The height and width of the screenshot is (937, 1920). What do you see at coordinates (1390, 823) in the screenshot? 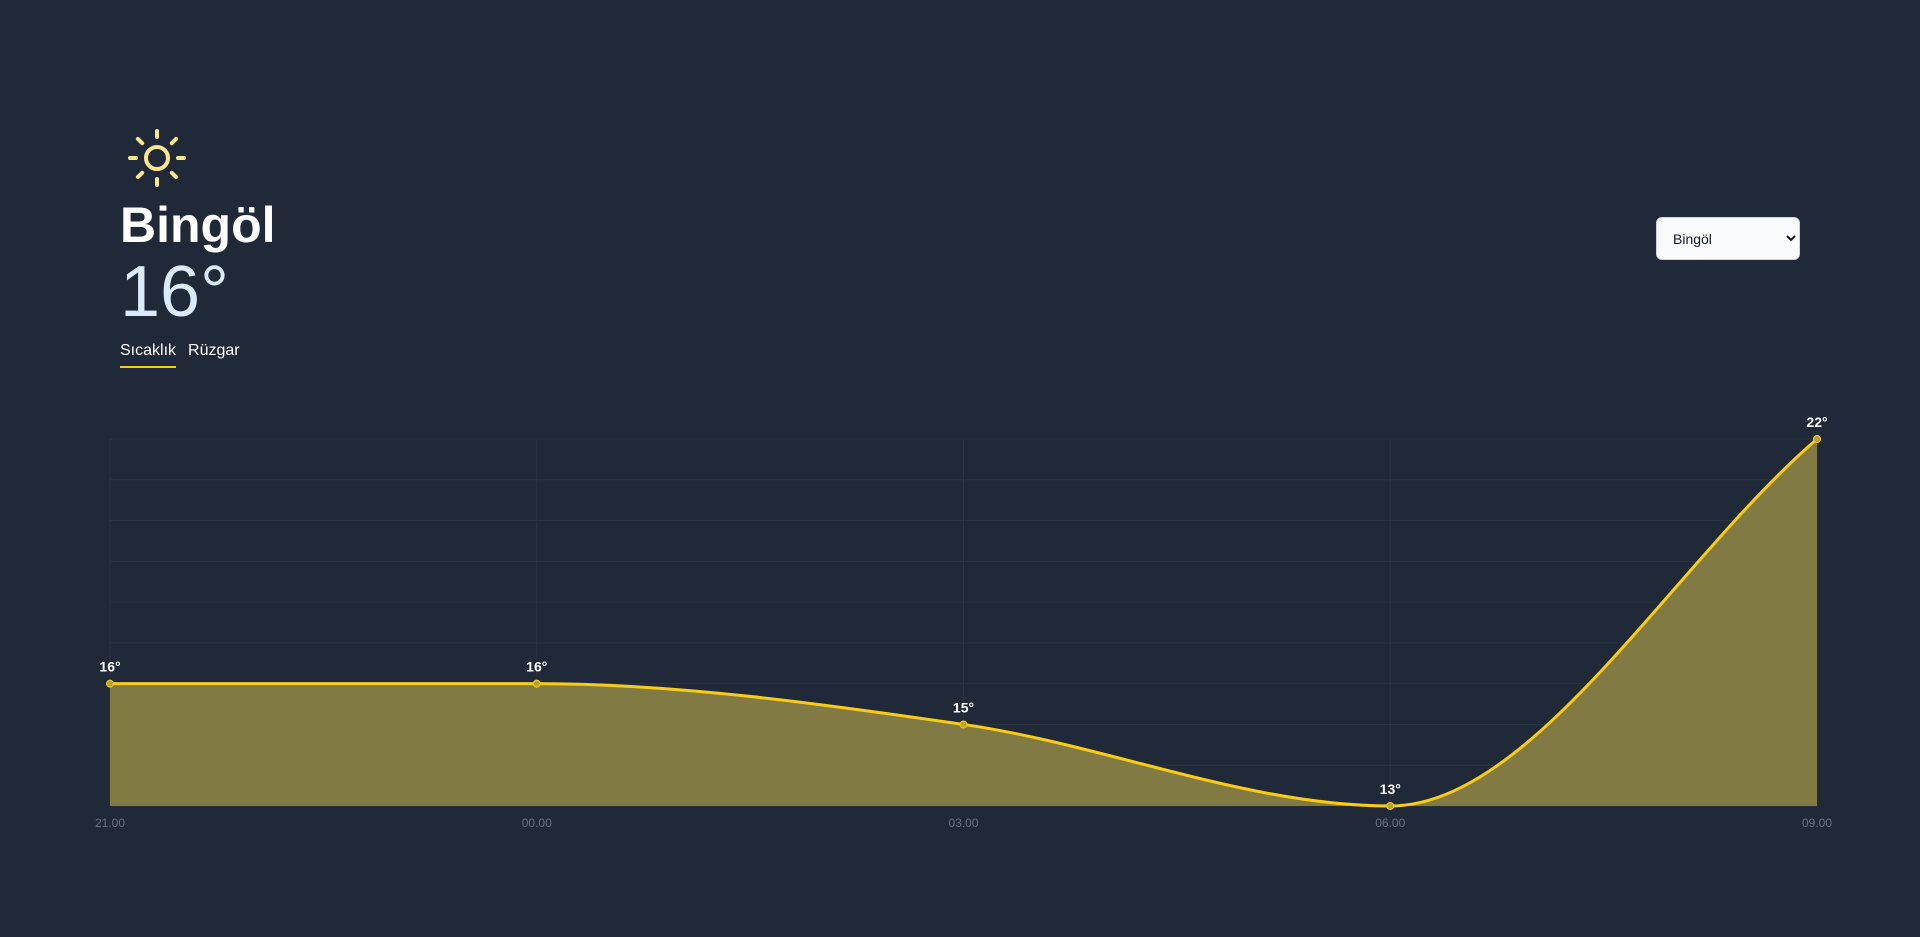
I see `x-tick-label: 06.00` at bounding box center [1390, 823].